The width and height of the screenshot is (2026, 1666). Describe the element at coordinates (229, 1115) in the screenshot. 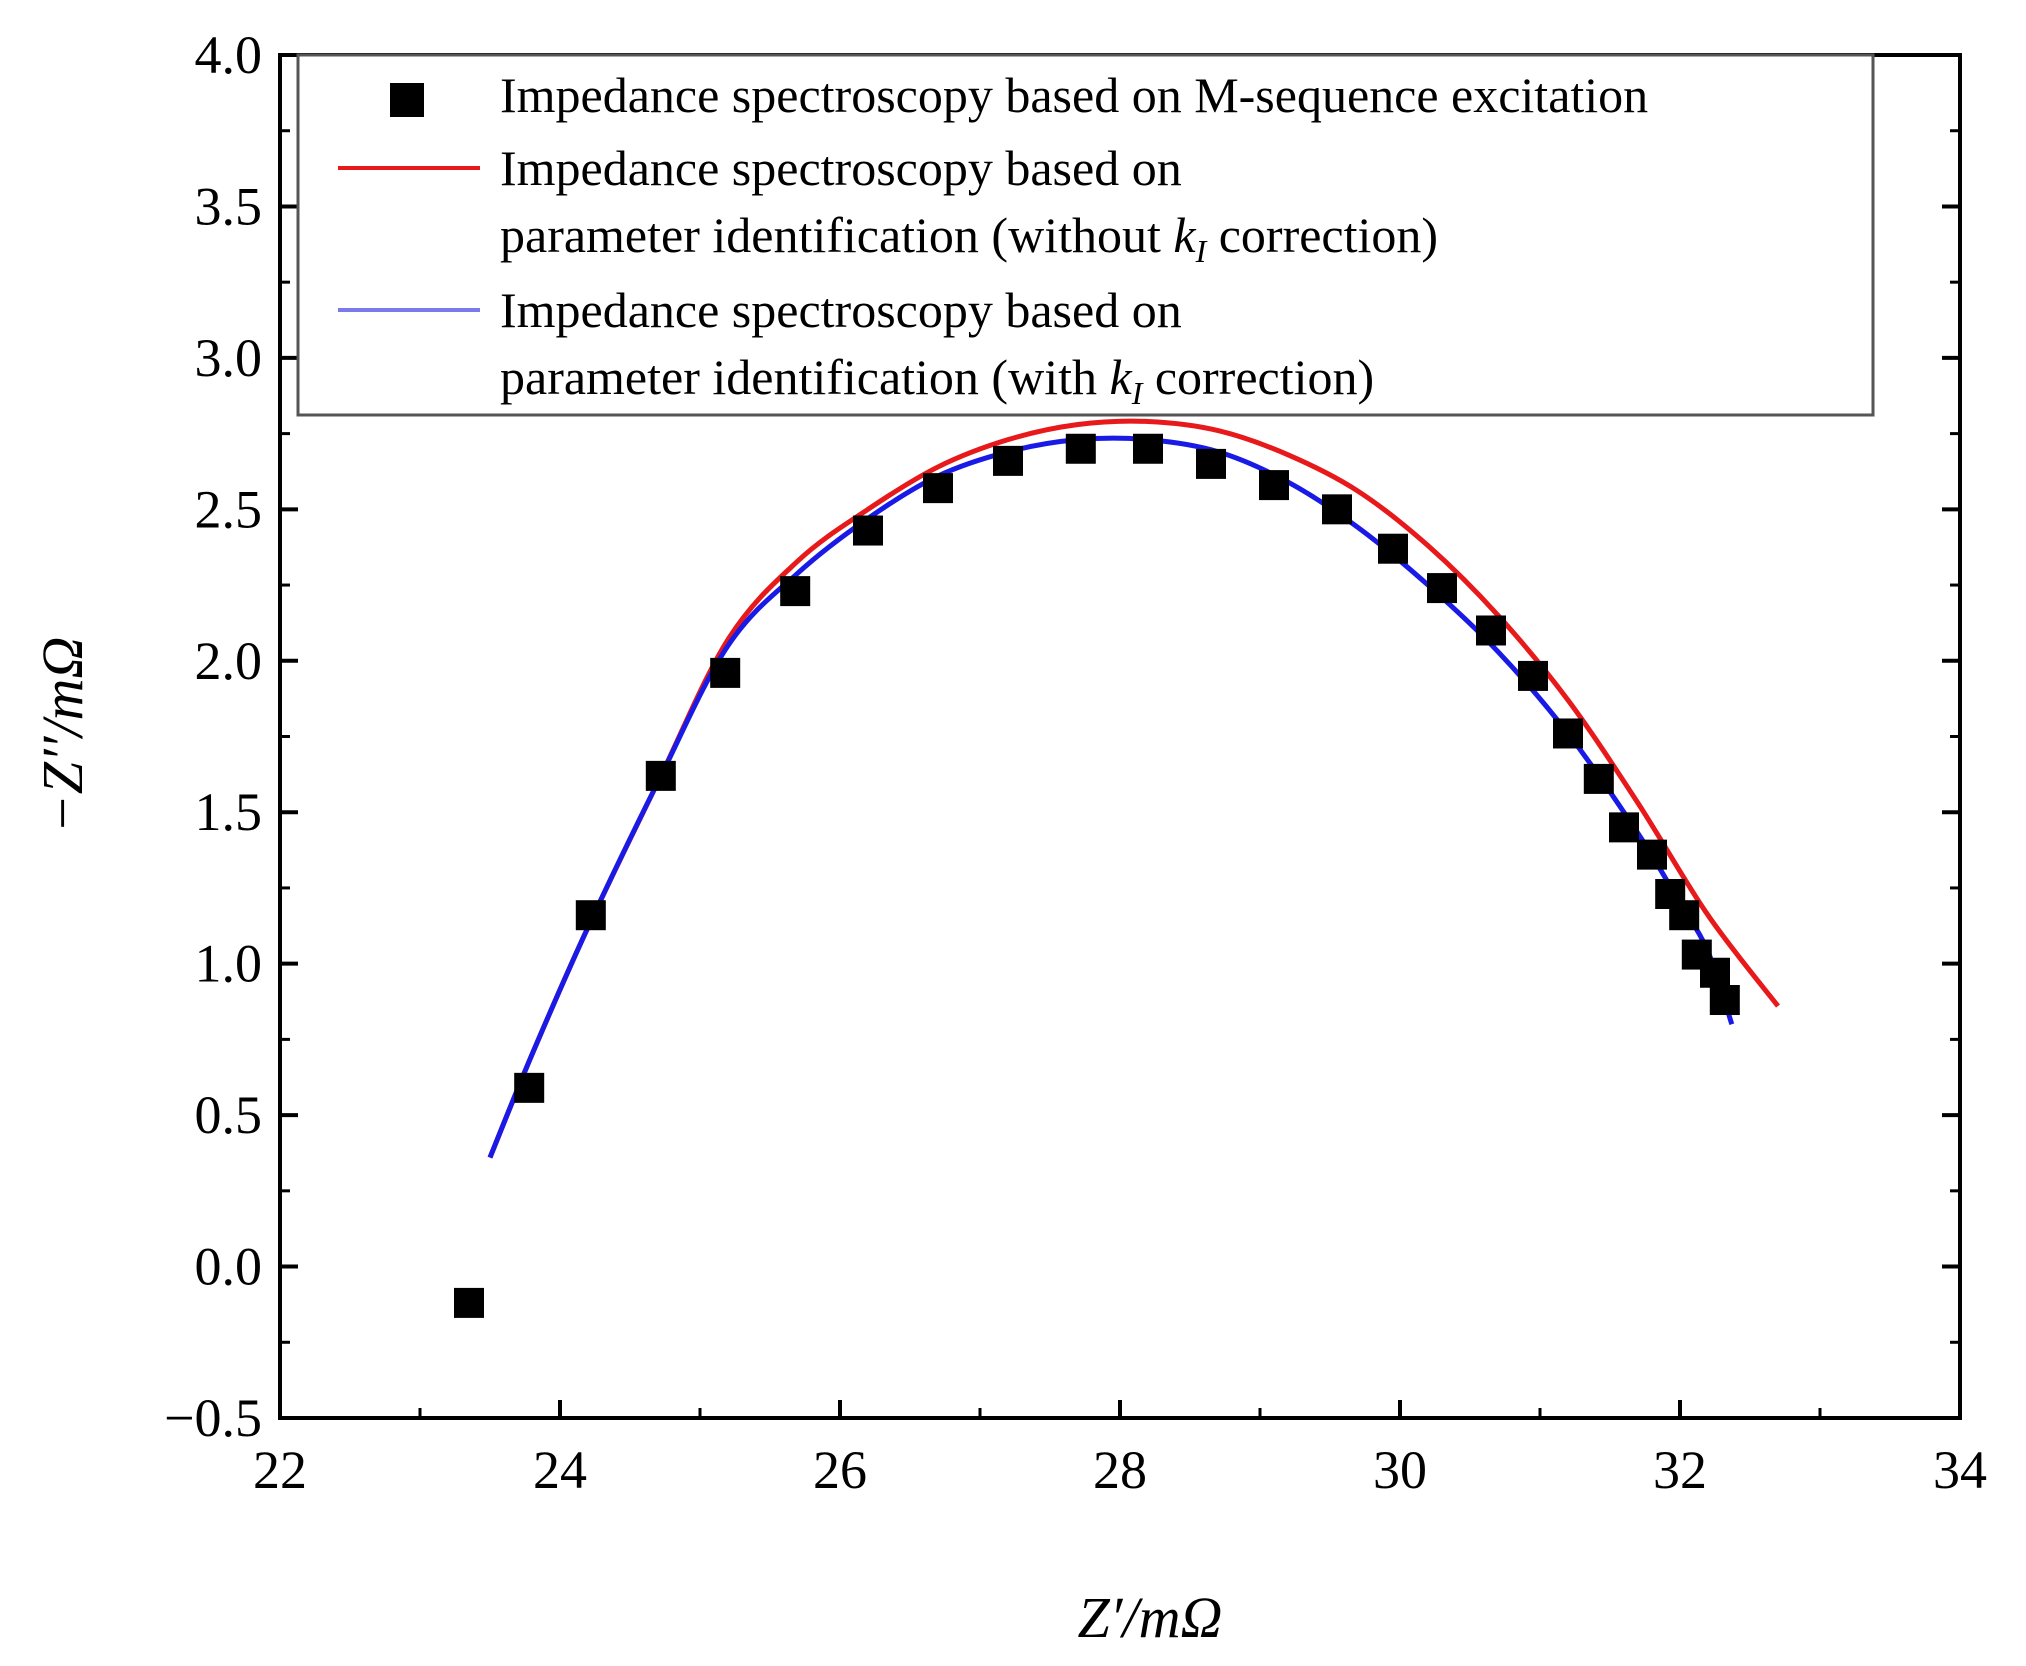

I see `y-tick-label: 0.5` at that location.